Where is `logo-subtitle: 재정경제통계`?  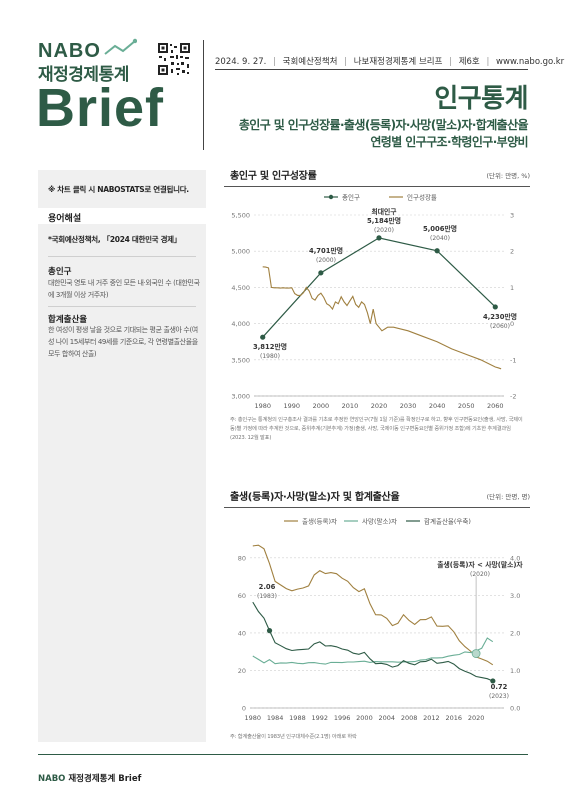
logo-subtitle: 재정경제통계 is located at coordinates (83, 75).